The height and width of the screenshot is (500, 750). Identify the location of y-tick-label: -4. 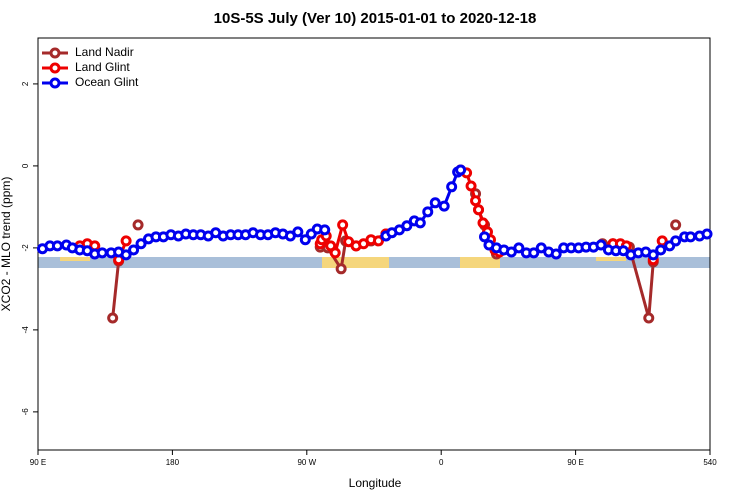
(25, 330).